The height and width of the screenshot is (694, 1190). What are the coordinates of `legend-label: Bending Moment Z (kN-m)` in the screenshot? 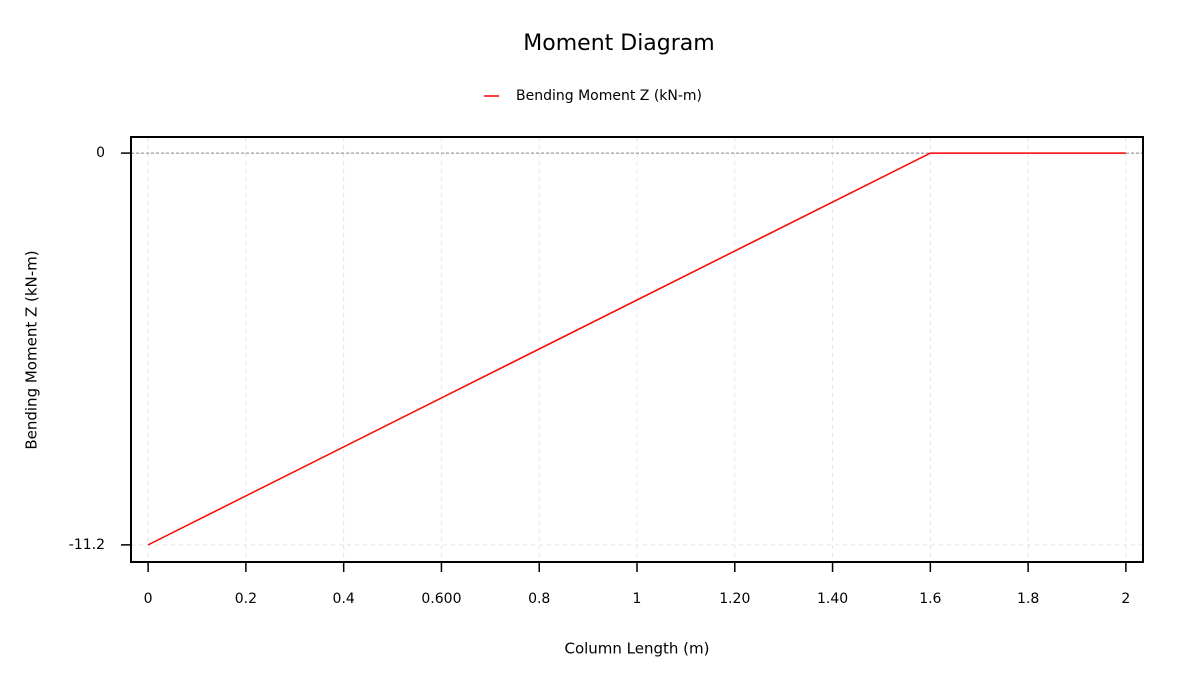 It's located at (609, 96).